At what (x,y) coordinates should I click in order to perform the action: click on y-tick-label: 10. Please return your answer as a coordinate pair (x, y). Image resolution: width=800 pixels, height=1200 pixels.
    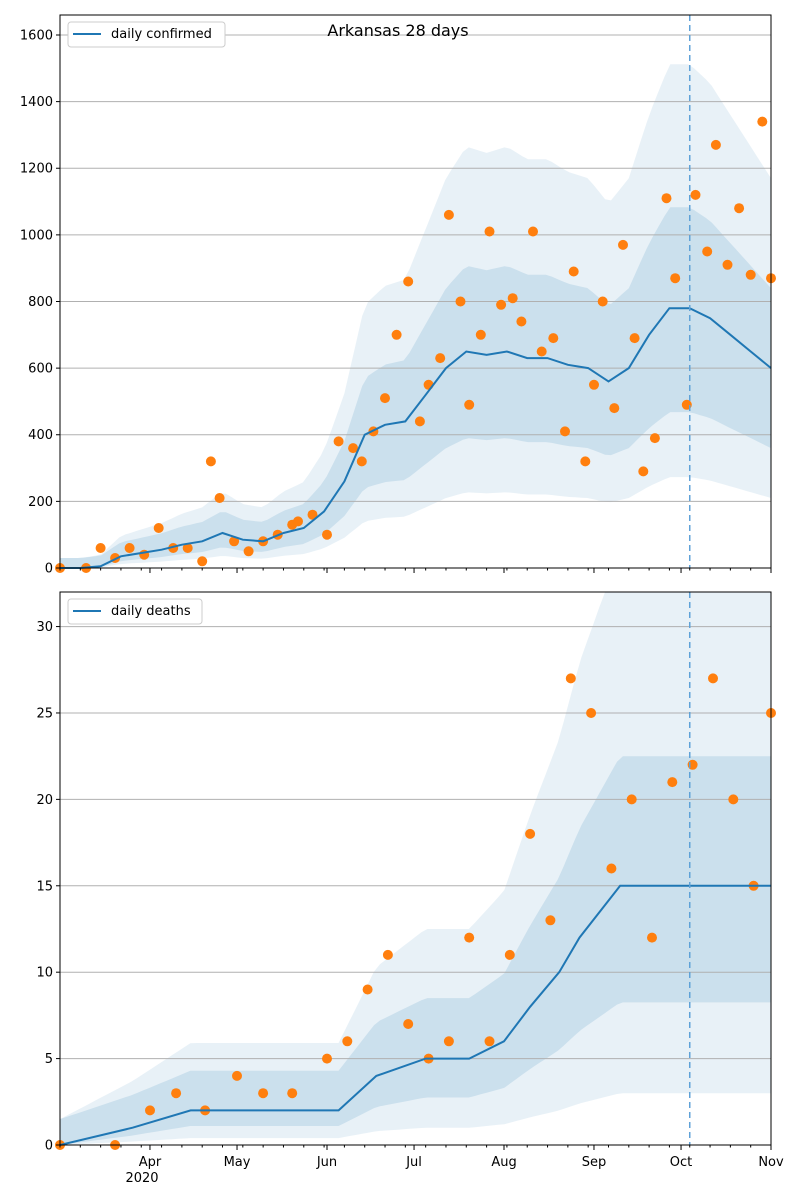
    Looking at the image, I should click on (44, 973).